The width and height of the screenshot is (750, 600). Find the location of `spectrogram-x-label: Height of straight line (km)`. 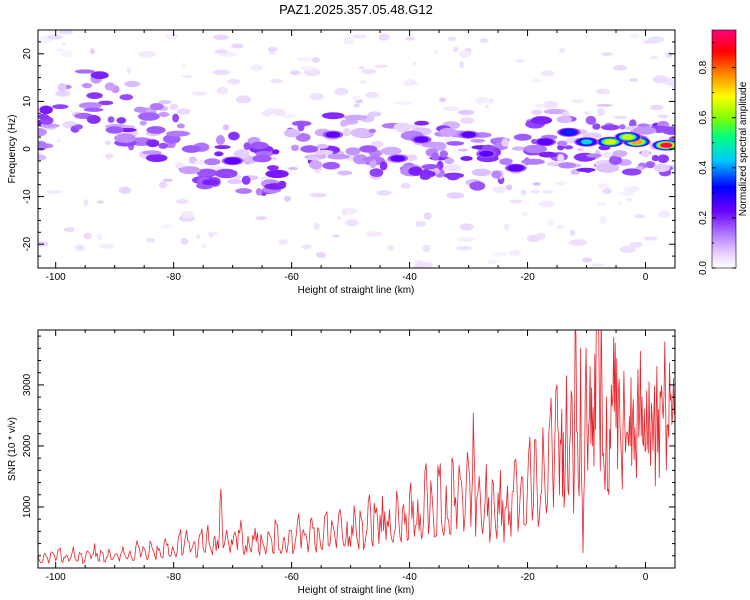

spectrogram-x-label: Height of straight line (km) is located at coordinates (356, 290).